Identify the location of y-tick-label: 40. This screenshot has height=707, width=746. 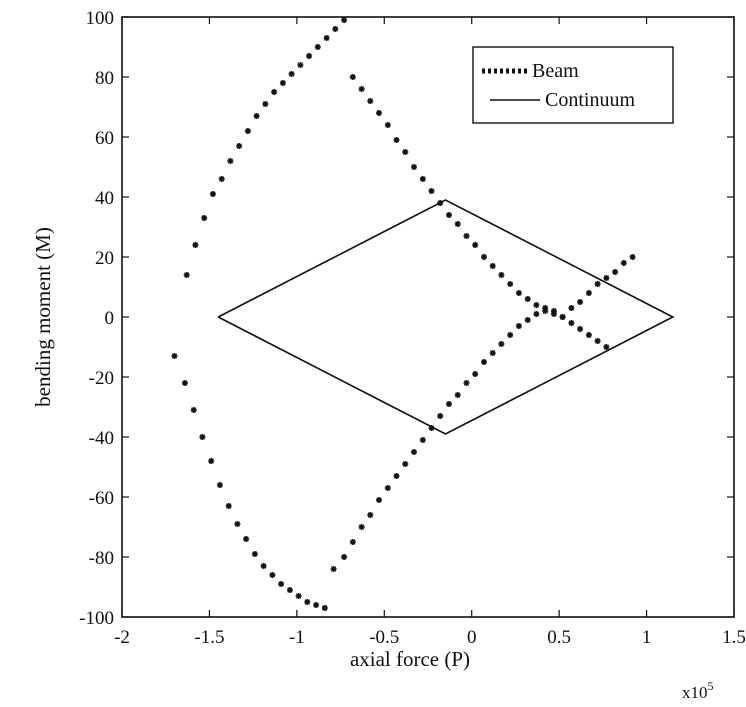
(104, 198).